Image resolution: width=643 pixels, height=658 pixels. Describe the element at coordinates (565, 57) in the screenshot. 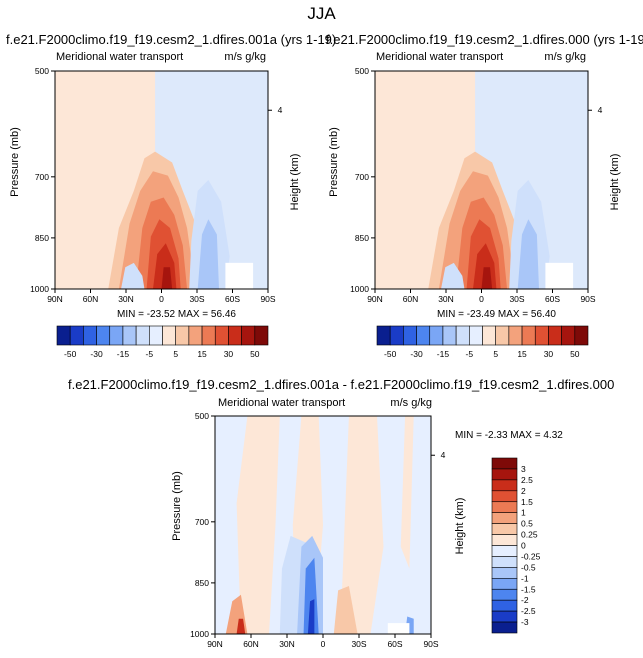

I see `panel2-subtitle-right: m/s g/kg` at that location.